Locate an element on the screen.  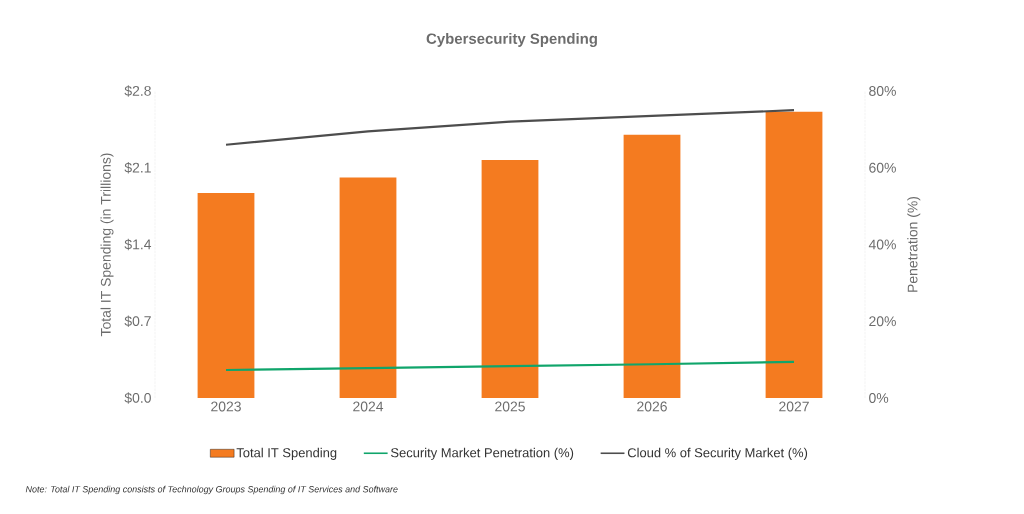
chart-title: Cybersecurity Spending is located at coordinates (511, 40).